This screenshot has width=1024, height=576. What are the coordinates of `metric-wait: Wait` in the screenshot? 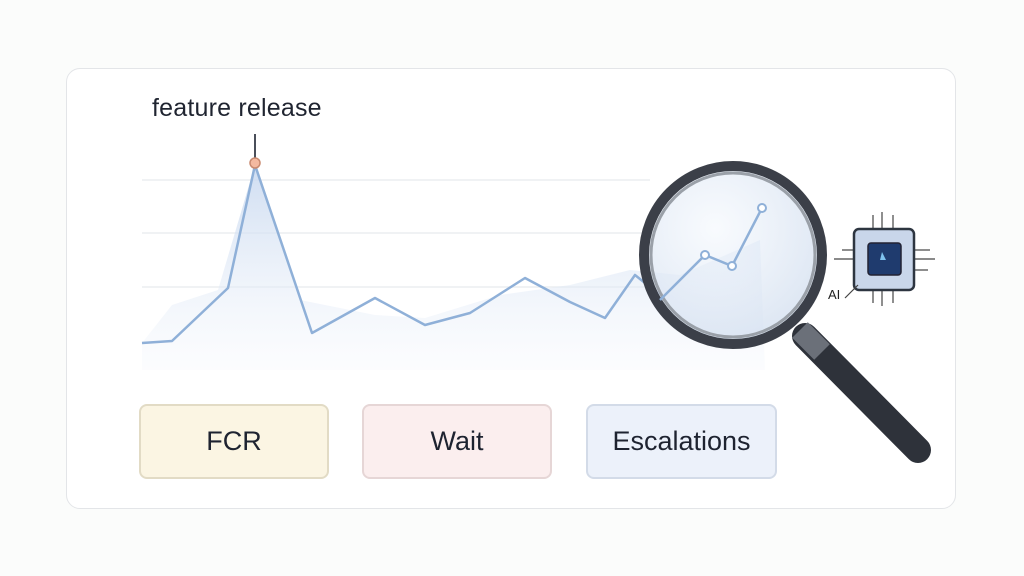 It's located at (457, 441).